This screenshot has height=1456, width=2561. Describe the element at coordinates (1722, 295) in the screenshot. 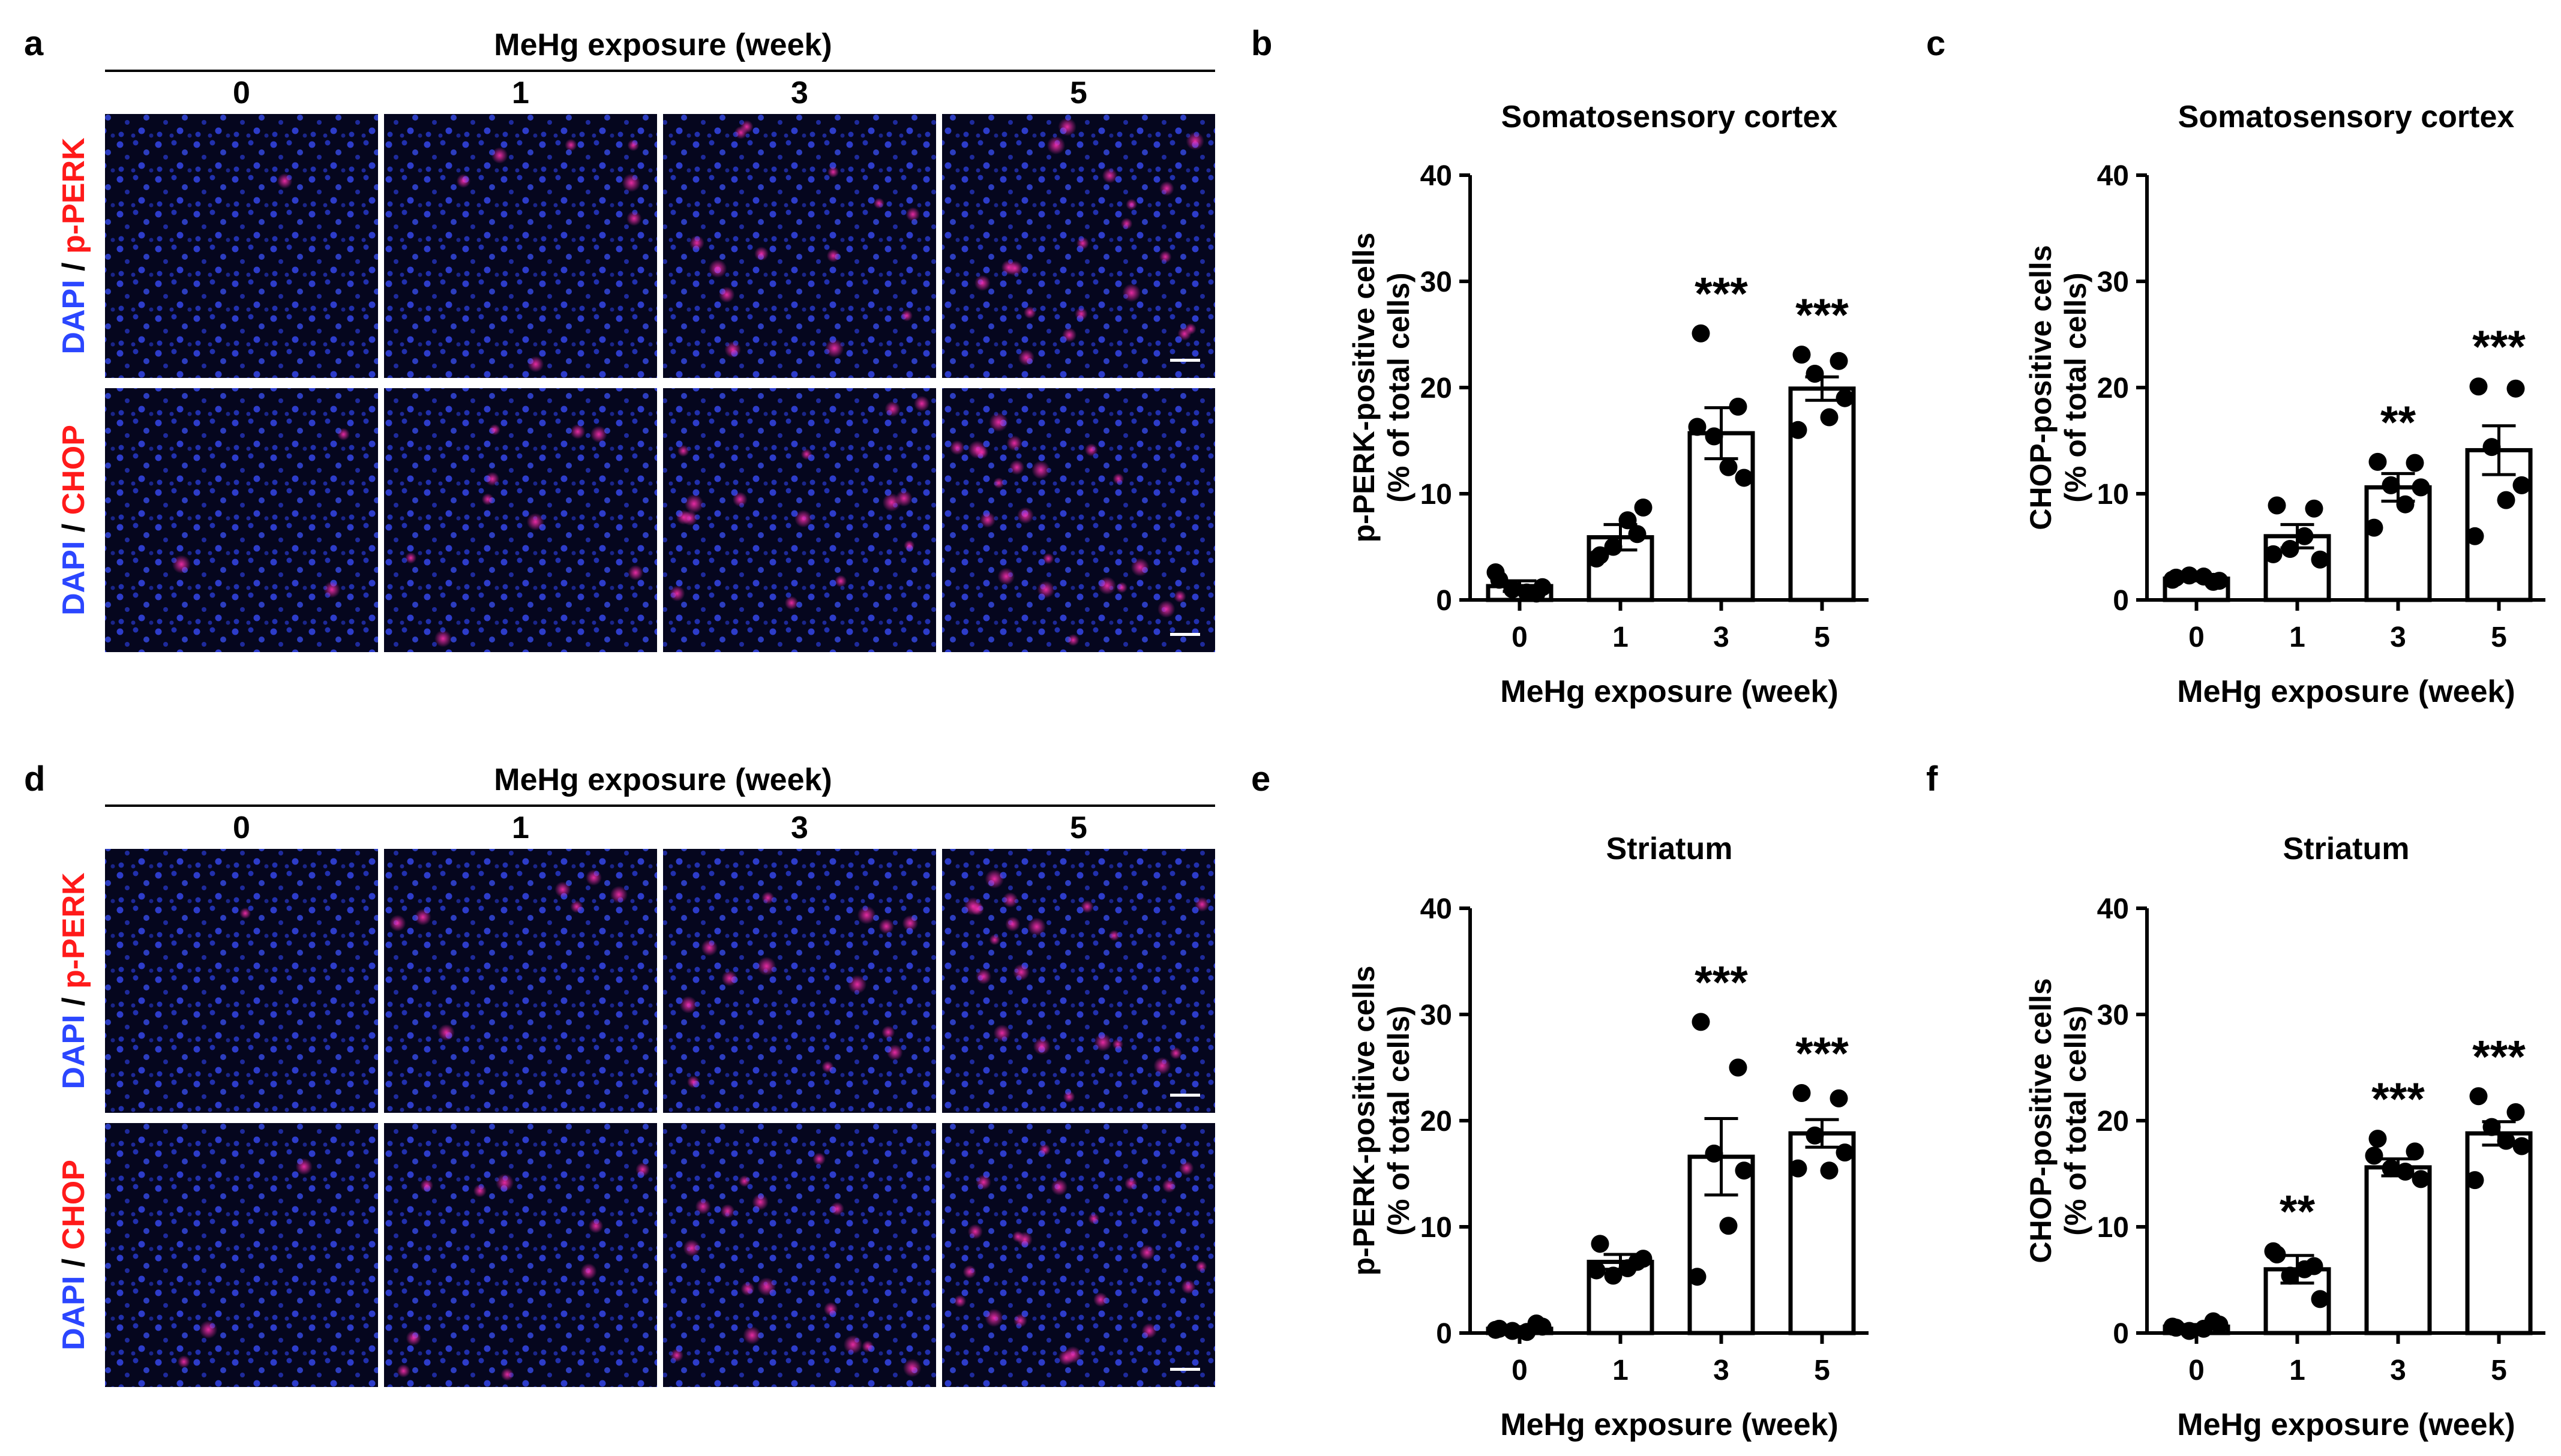

I see `significance-week-3: ***` at that location.